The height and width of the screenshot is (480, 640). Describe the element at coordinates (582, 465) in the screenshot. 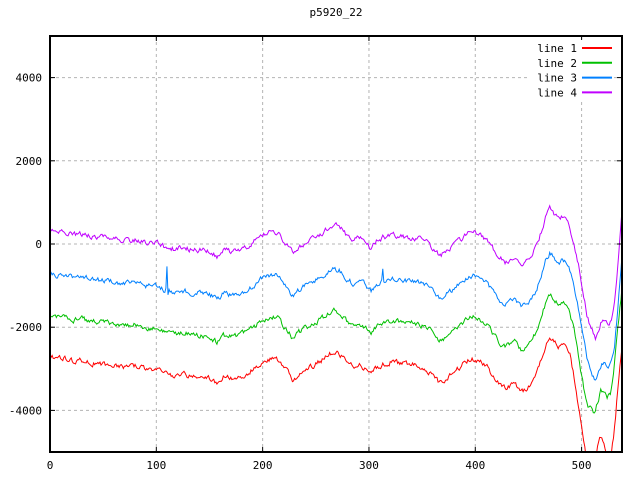

I see `x-tick-label: 500` at that location.